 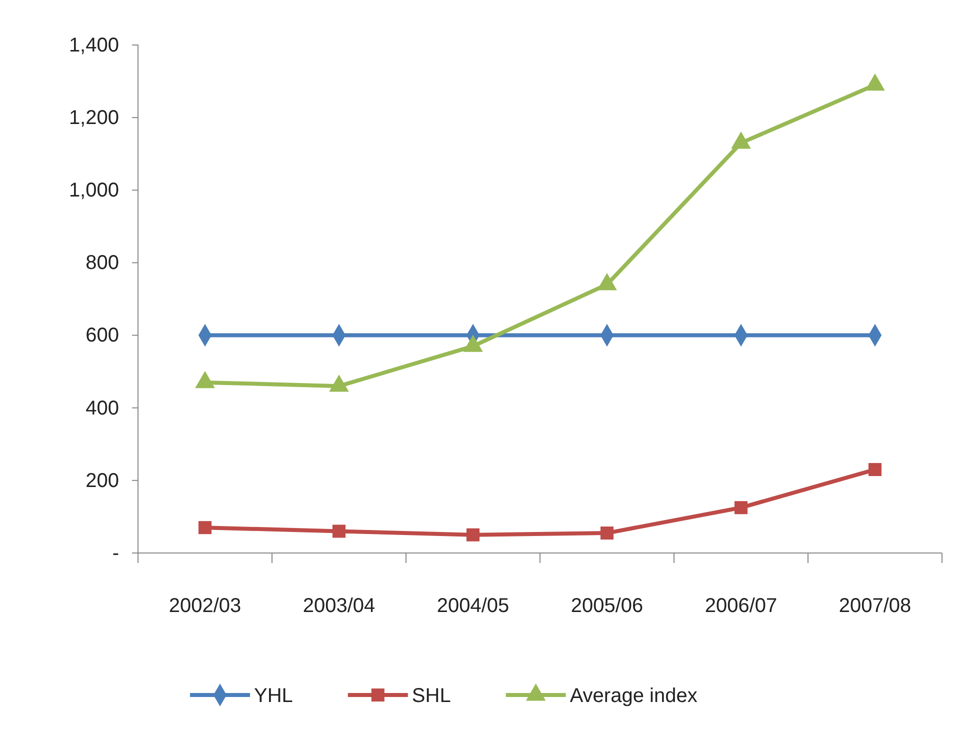 I want to click on y-tick-label: 800, so click(x=102, y=263).